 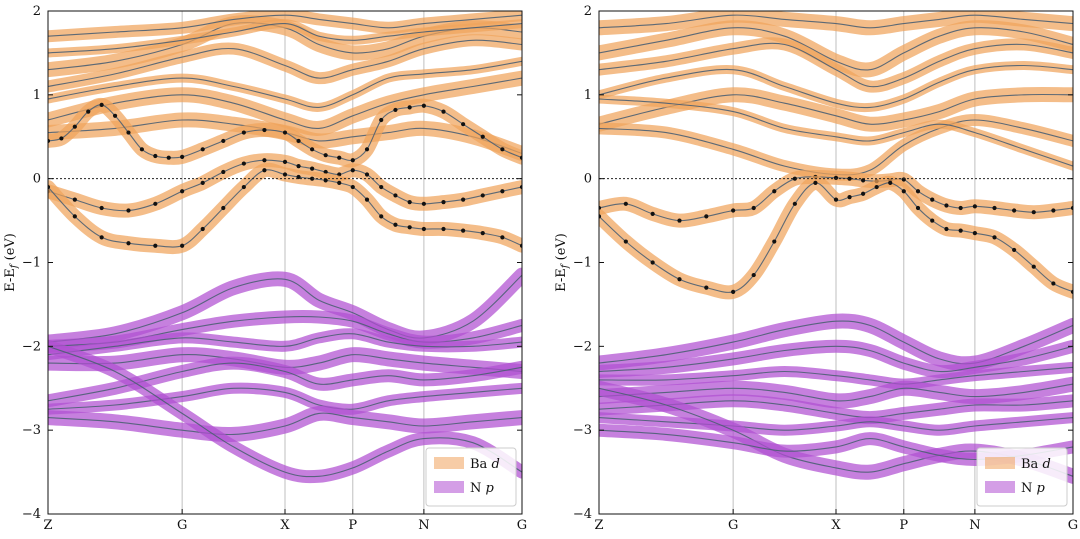 What do you see at coordinates (1022, 477) in the screenshot?
I see `legend: Ba d N p` at bounding box center [1022, 477].